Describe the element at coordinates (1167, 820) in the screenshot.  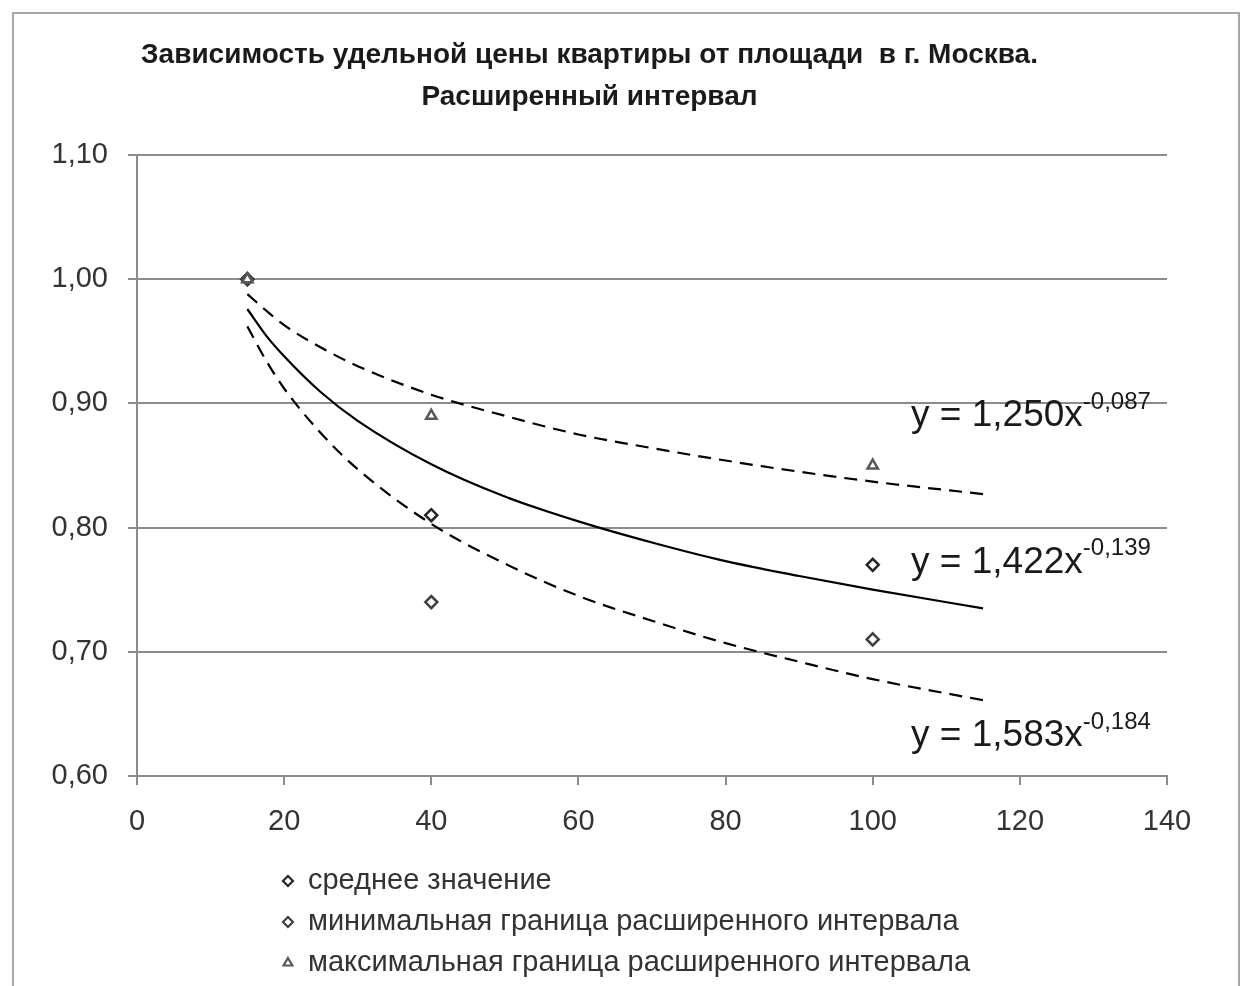
I see `x-tick-label: 140` at that location.